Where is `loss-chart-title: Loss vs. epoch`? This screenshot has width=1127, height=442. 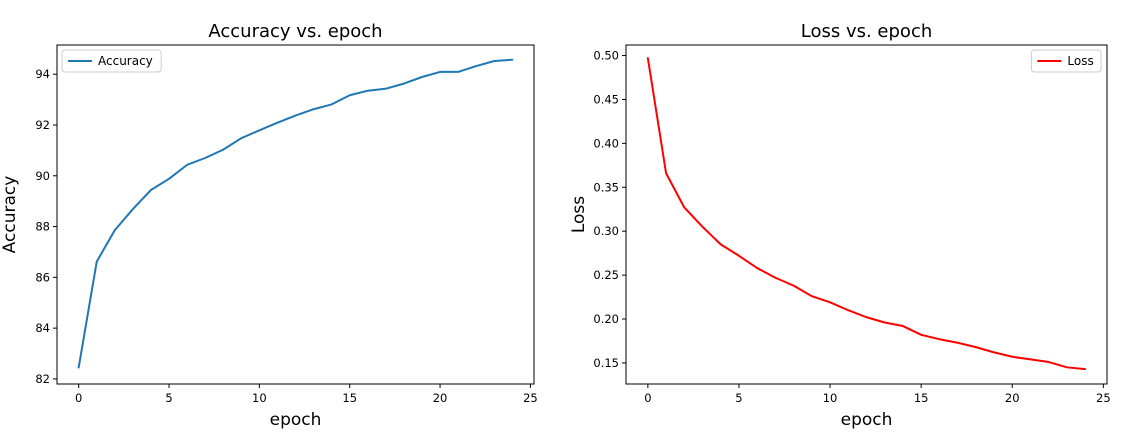 loss-chart-title: Loss vs. epoch is located at coordinates (867, 31).